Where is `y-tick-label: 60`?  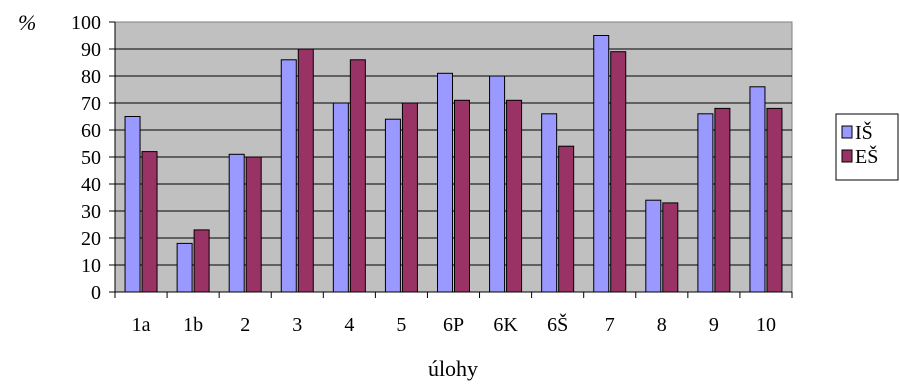
y-tick-label: 60 is located at coordinates (91, 131).